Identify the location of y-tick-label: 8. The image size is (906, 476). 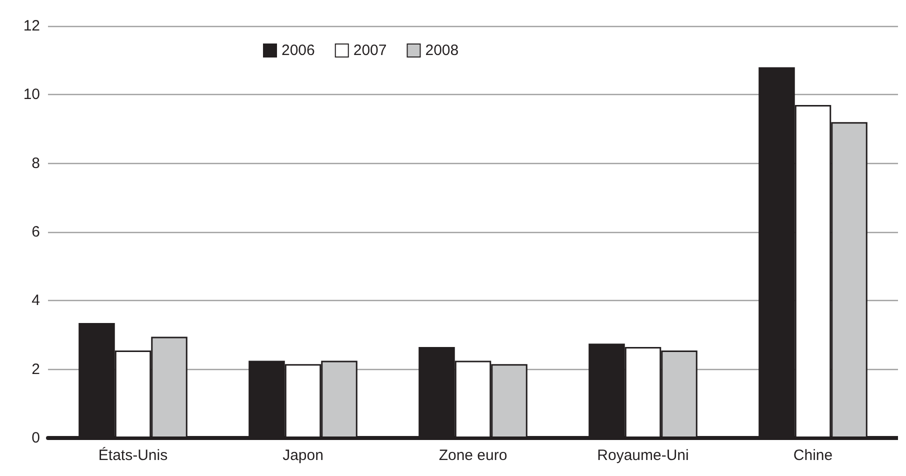
(36, 163).